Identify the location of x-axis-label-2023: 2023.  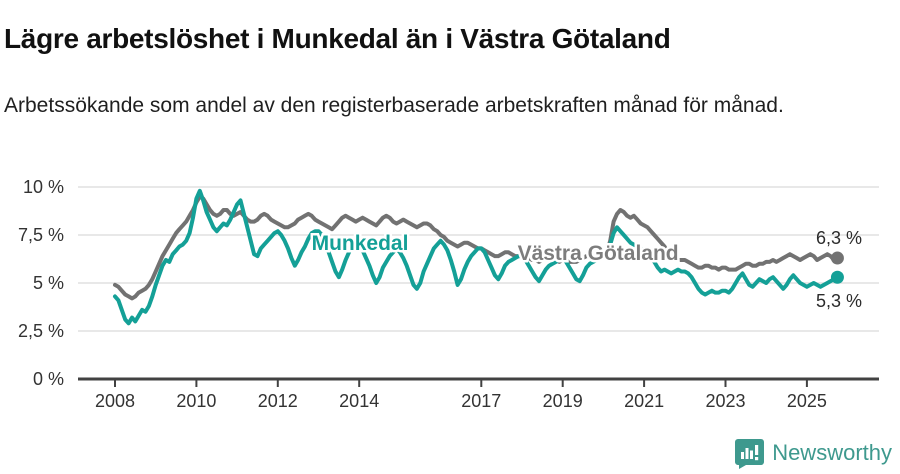
(725, 401).